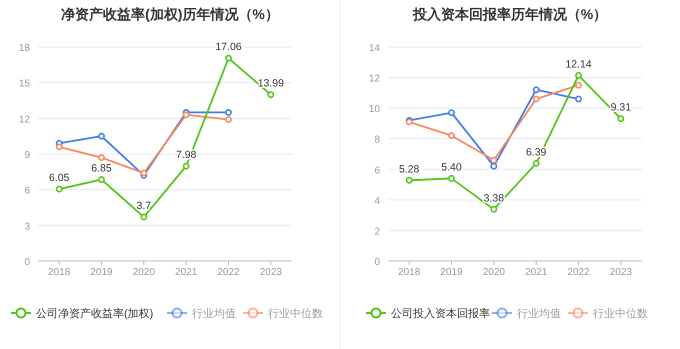 The width and height of the screenshot is (680, 349). I want to click on data-label: 12.14, so click(578, 64).